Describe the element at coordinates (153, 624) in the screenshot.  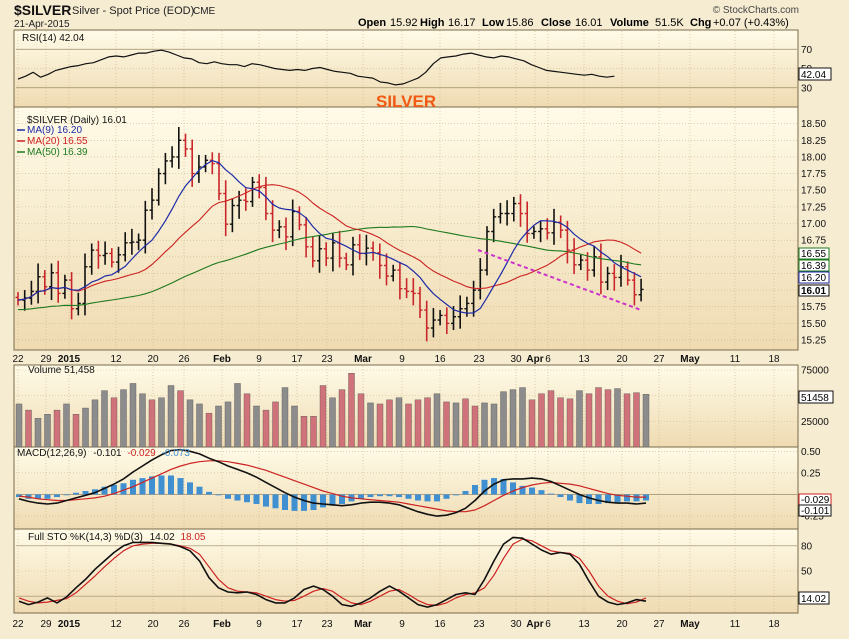
I see `x-tick-label: 20` at that location.